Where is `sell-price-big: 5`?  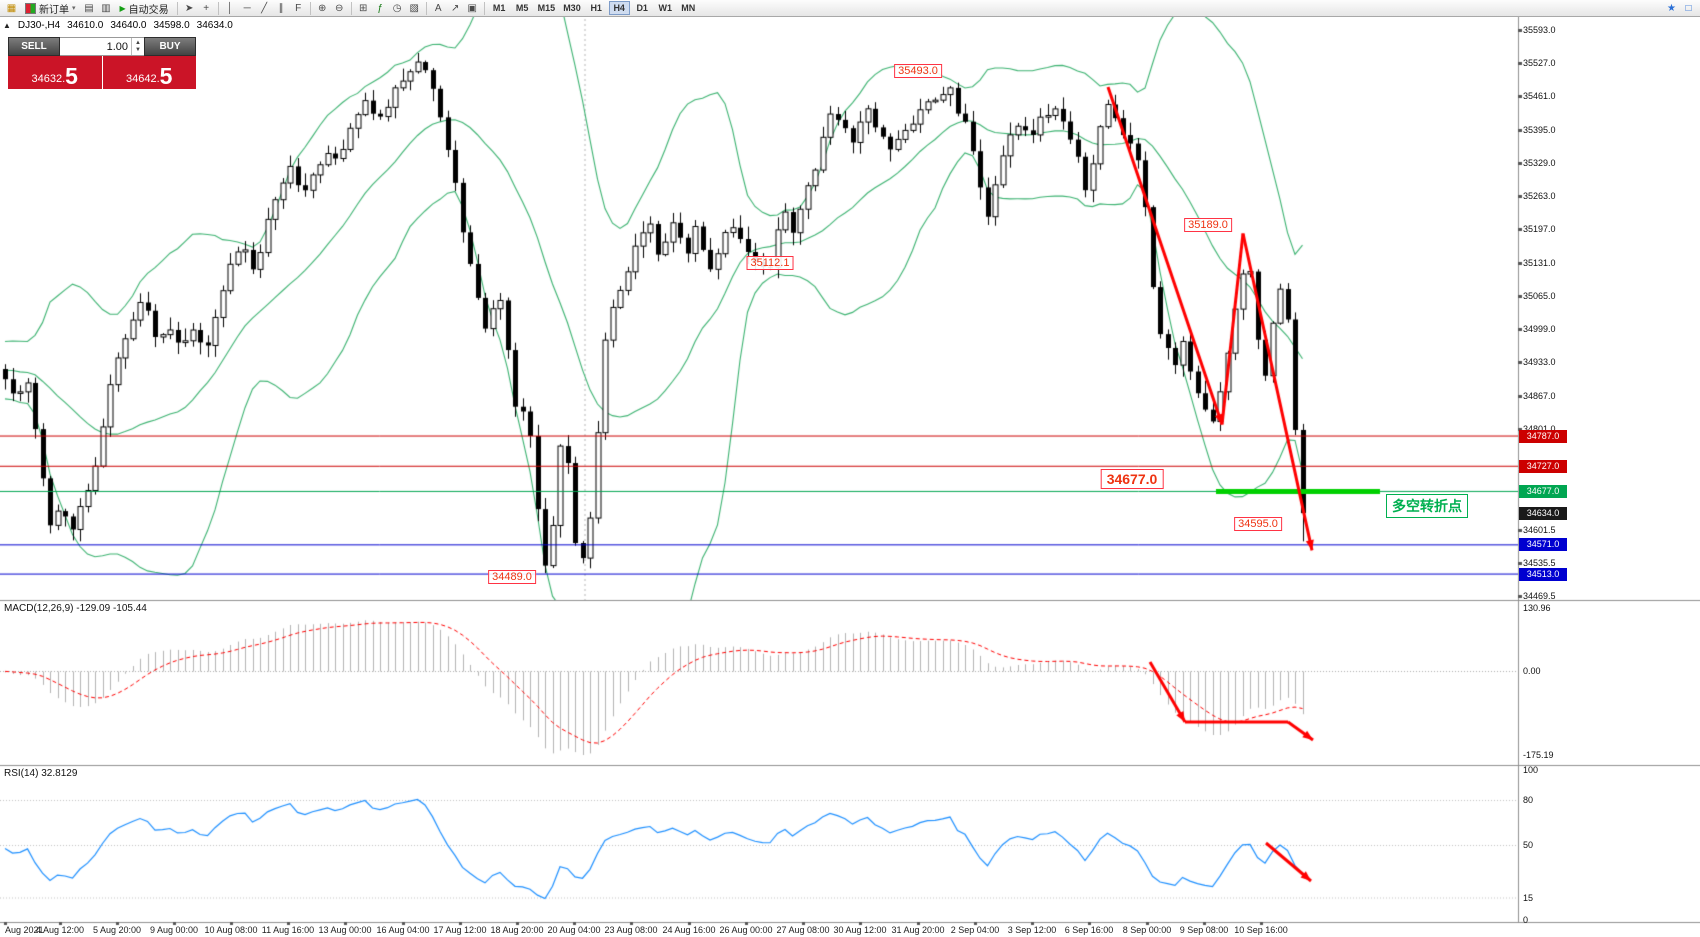 sell-price-big: 5 is located at coordinates (71, 76).